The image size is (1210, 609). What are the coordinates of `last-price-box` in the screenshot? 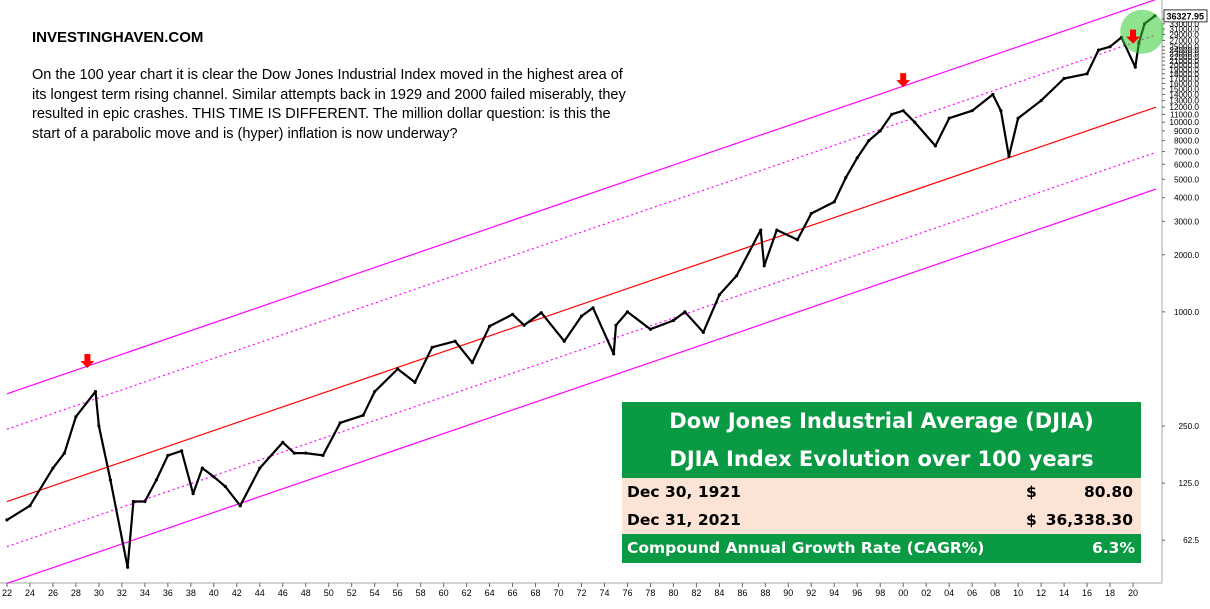 It's located at (1185, 16).